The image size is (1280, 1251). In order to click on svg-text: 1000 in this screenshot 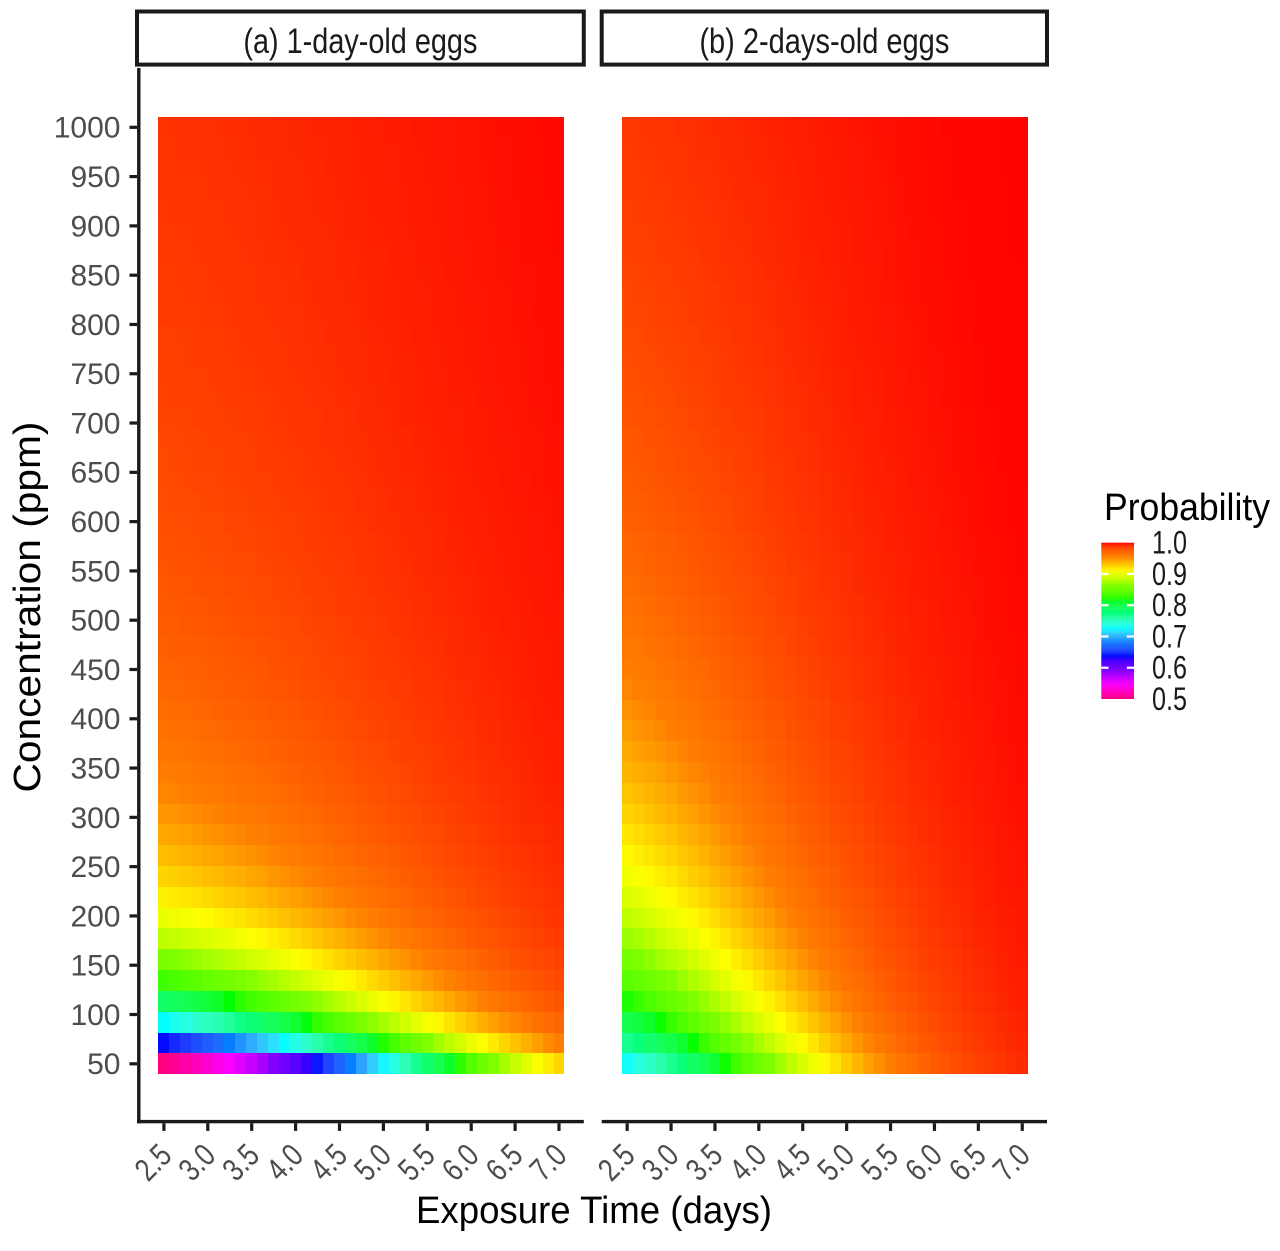, I will do `click(87, 128)`.